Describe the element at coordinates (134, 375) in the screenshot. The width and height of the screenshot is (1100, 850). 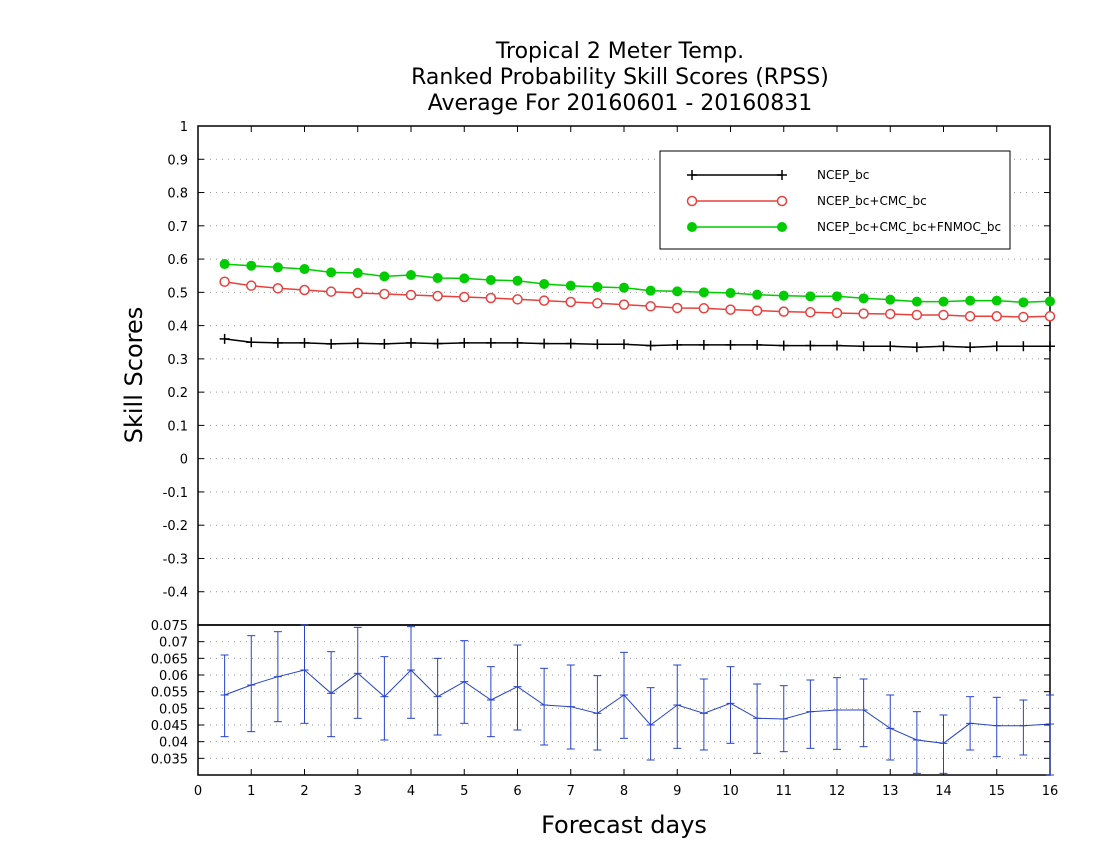
I see `y-axis-title: Skill Scores` at that location.